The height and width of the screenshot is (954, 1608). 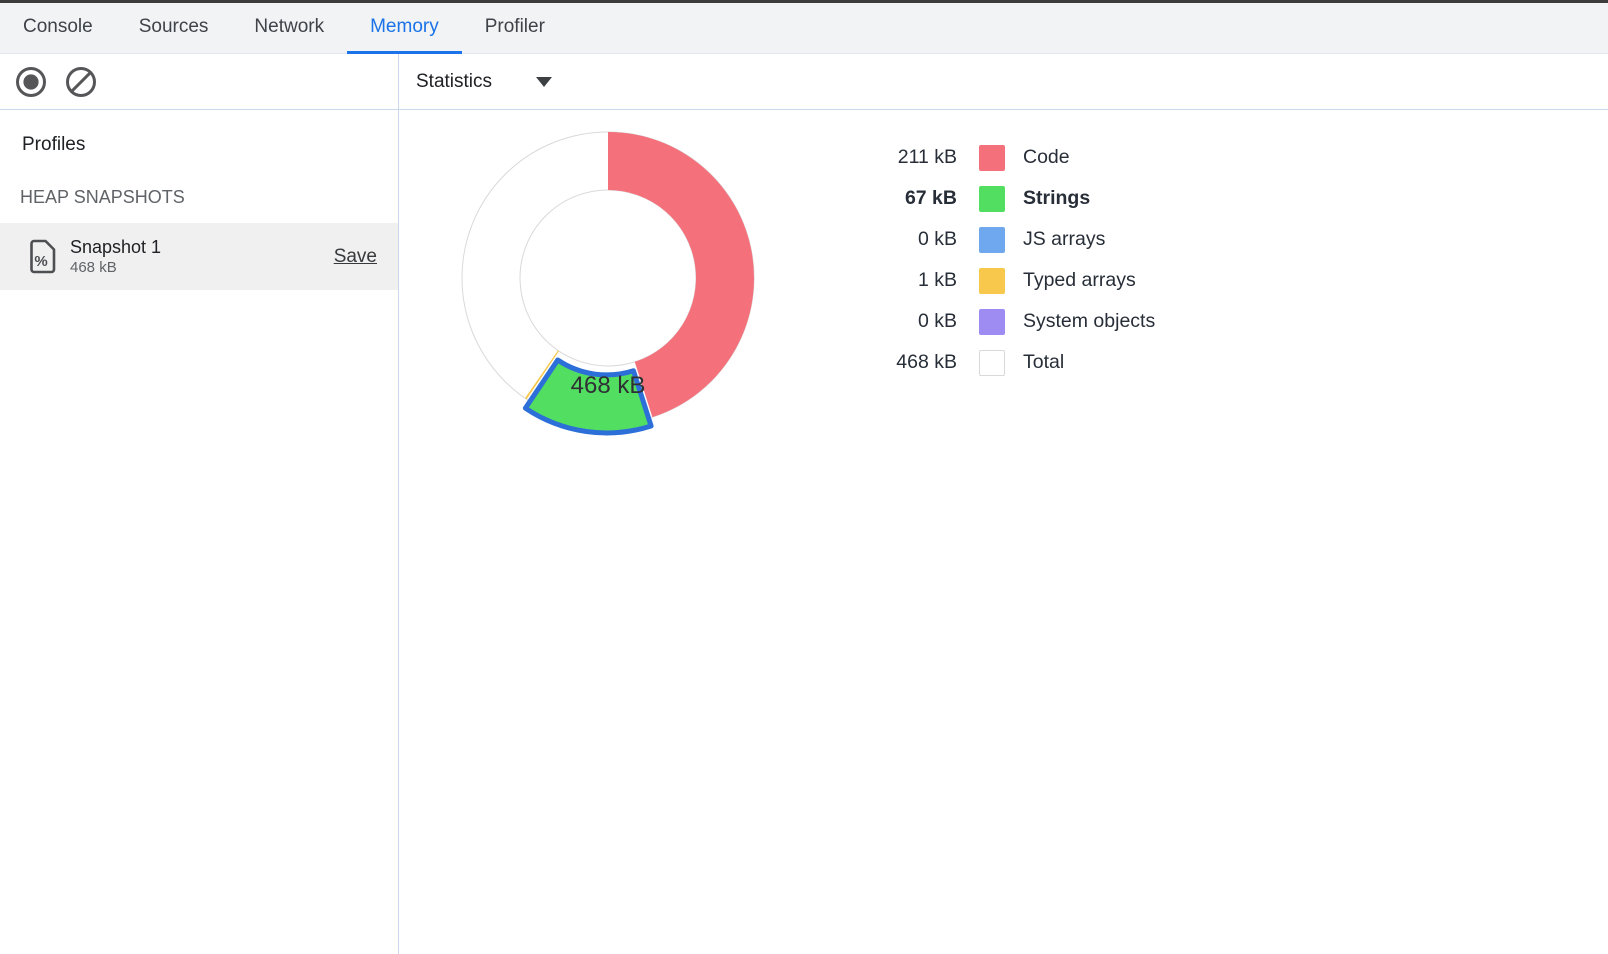 What do you see at coordinates (454, 81) in the screenshot?
I see `perspective-label: Statistics` at bounding box center [454, 81].